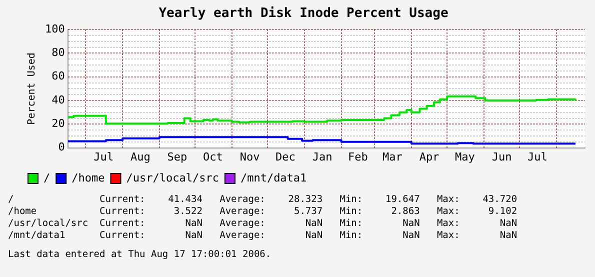 The image size is (595, 277). What do you see at coordinates (285, 157) in the screenshot?
I see `x-tick-label: Dec` at bounding box center [285, 157].